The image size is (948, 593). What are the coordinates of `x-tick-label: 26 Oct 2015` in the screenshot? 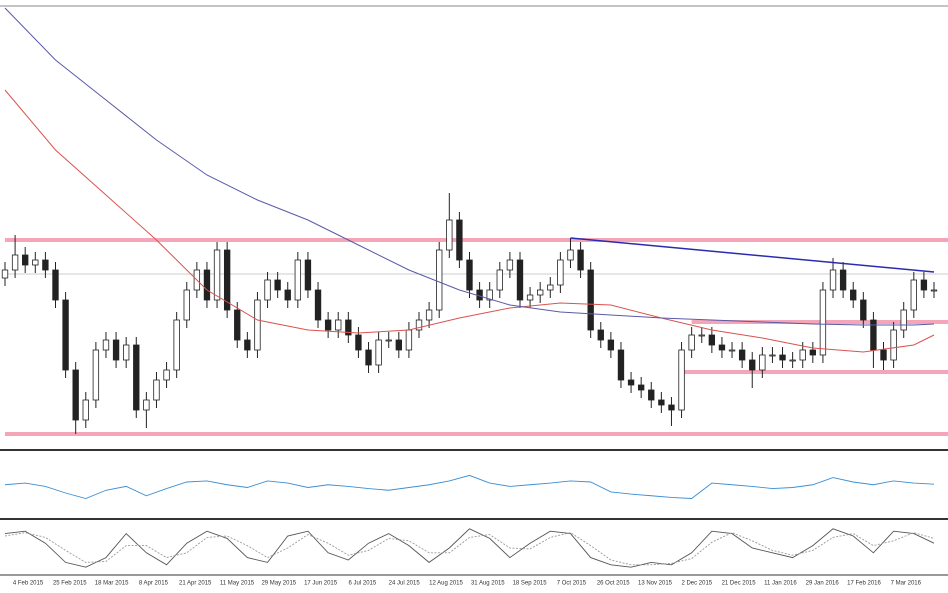 It's located at (613, 584).